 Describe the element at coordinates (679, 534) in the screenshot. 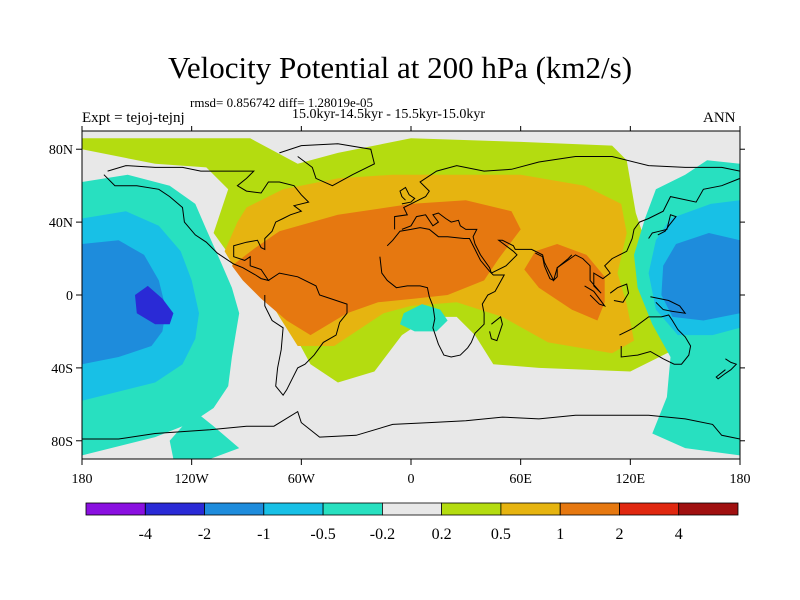

I see `colorbar-label: 4` at that location.